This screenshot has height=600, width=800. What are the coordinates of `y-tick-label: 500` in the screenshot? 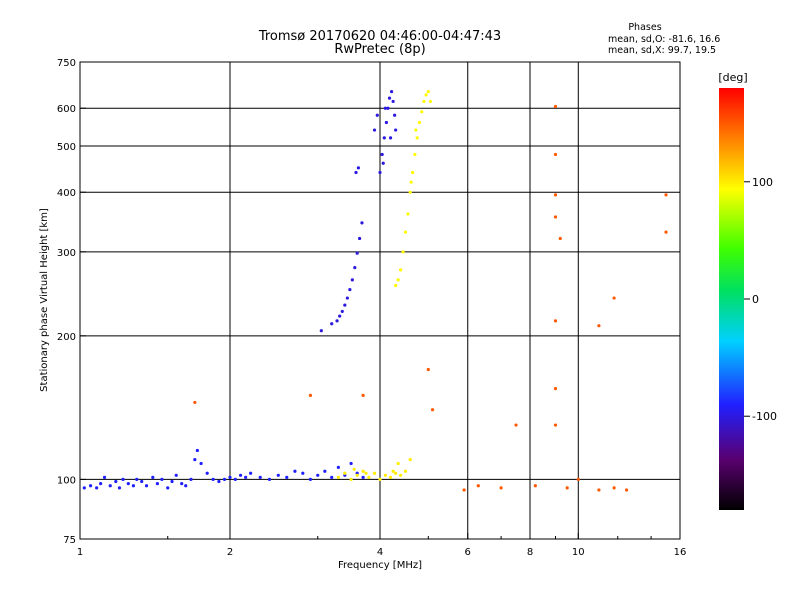 It's located at (66, 147).